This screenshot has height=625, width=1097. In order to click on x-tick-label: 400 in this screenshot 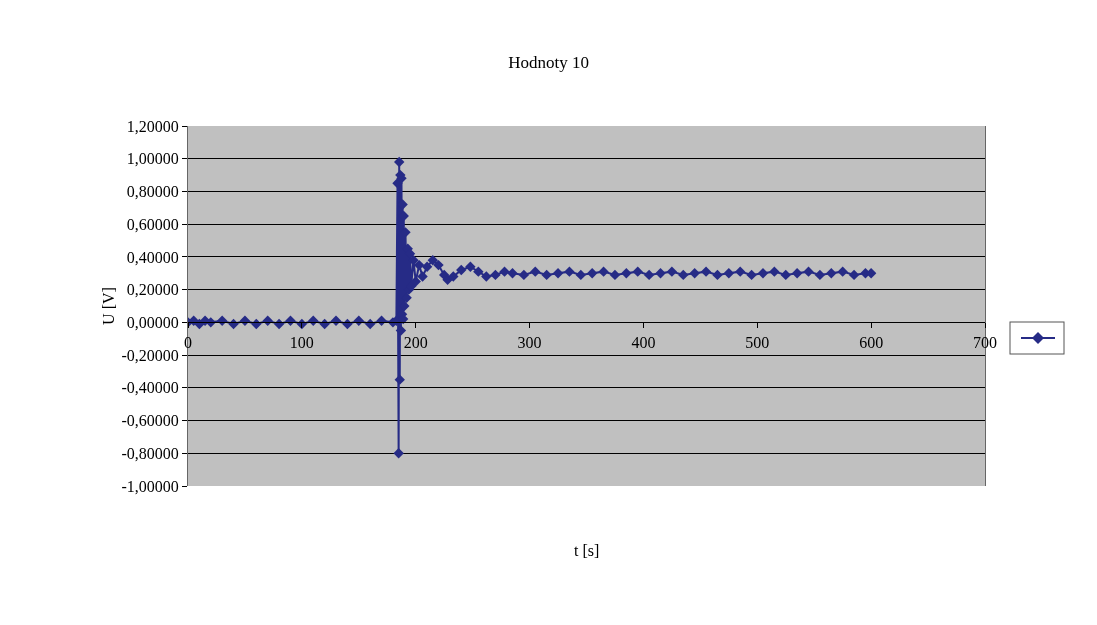, I will do `click(643, 342)`.